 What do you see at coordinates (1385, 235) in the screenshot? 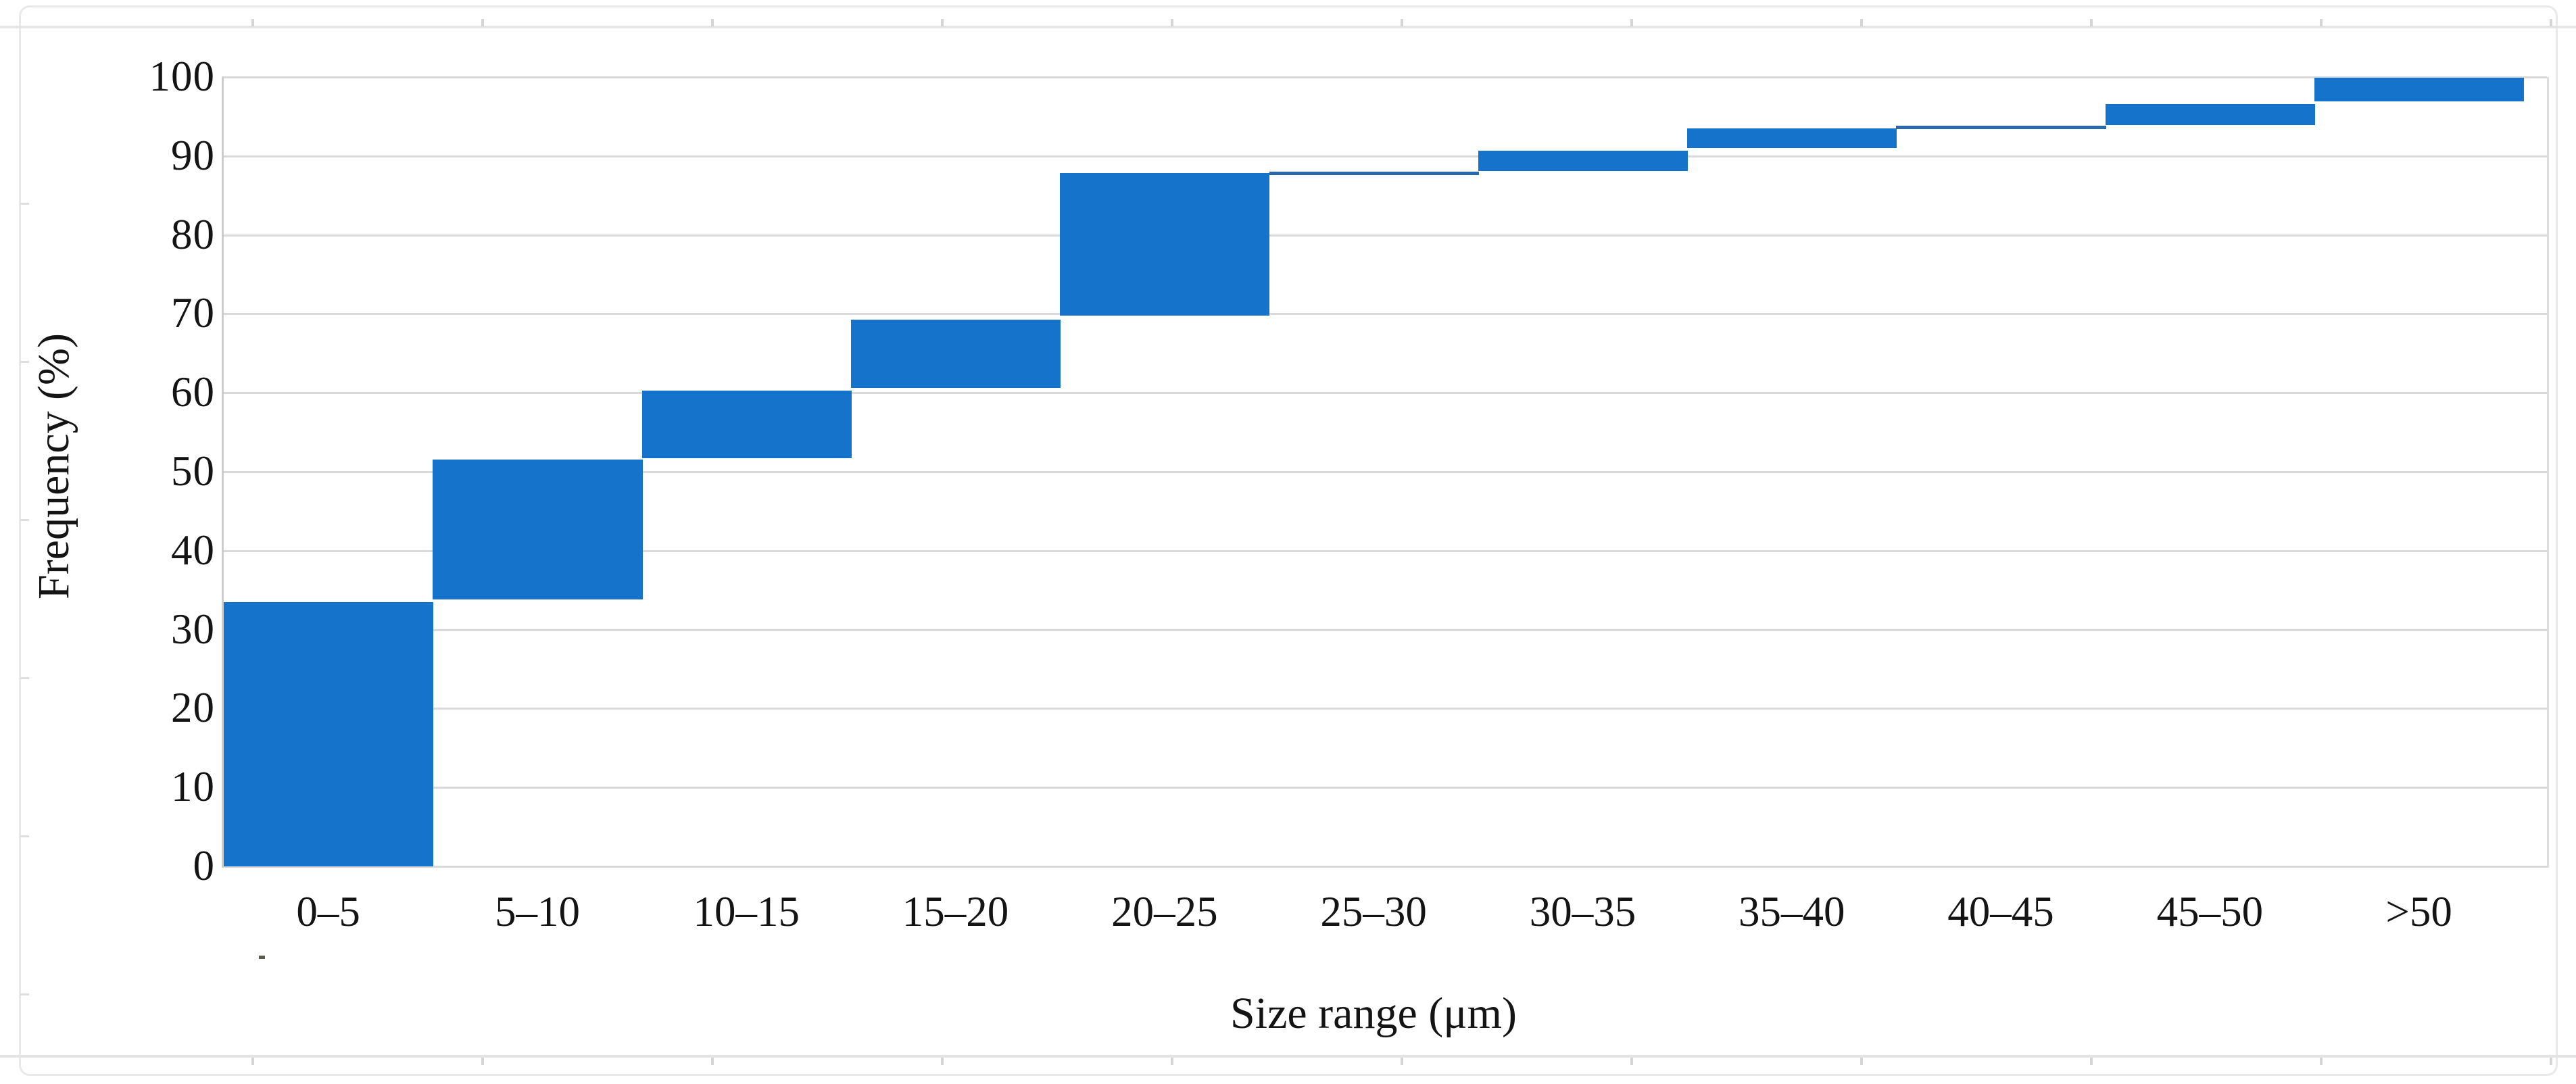
I see `gridline-y80` at bounding box center [1385, 235].